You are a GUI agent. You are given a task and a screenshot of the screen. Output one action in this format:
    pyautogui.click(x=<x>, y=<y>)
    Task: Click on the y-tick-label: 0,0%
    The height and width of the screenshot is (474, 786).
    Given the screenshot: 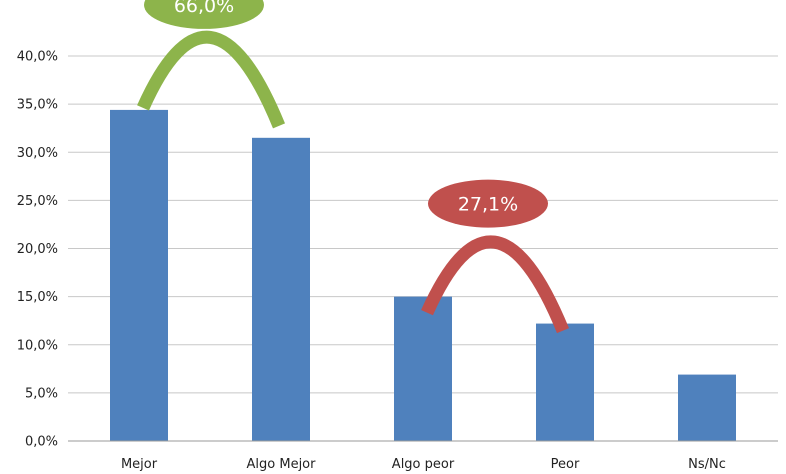 What is the action you would take?
    pyautogui.click(x=41, y=442)
    